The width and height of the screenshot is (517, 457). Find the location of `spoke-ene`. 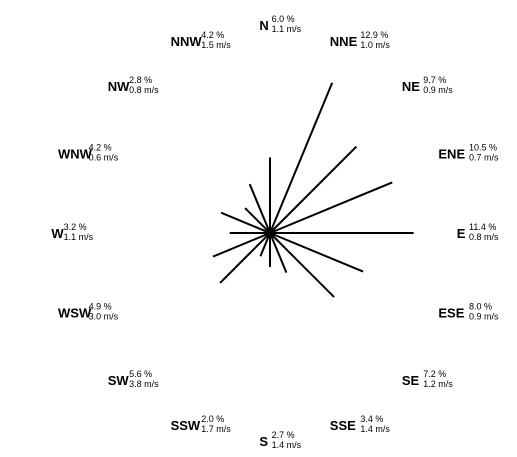

spoke-ene is located at coordinates (331, 207).